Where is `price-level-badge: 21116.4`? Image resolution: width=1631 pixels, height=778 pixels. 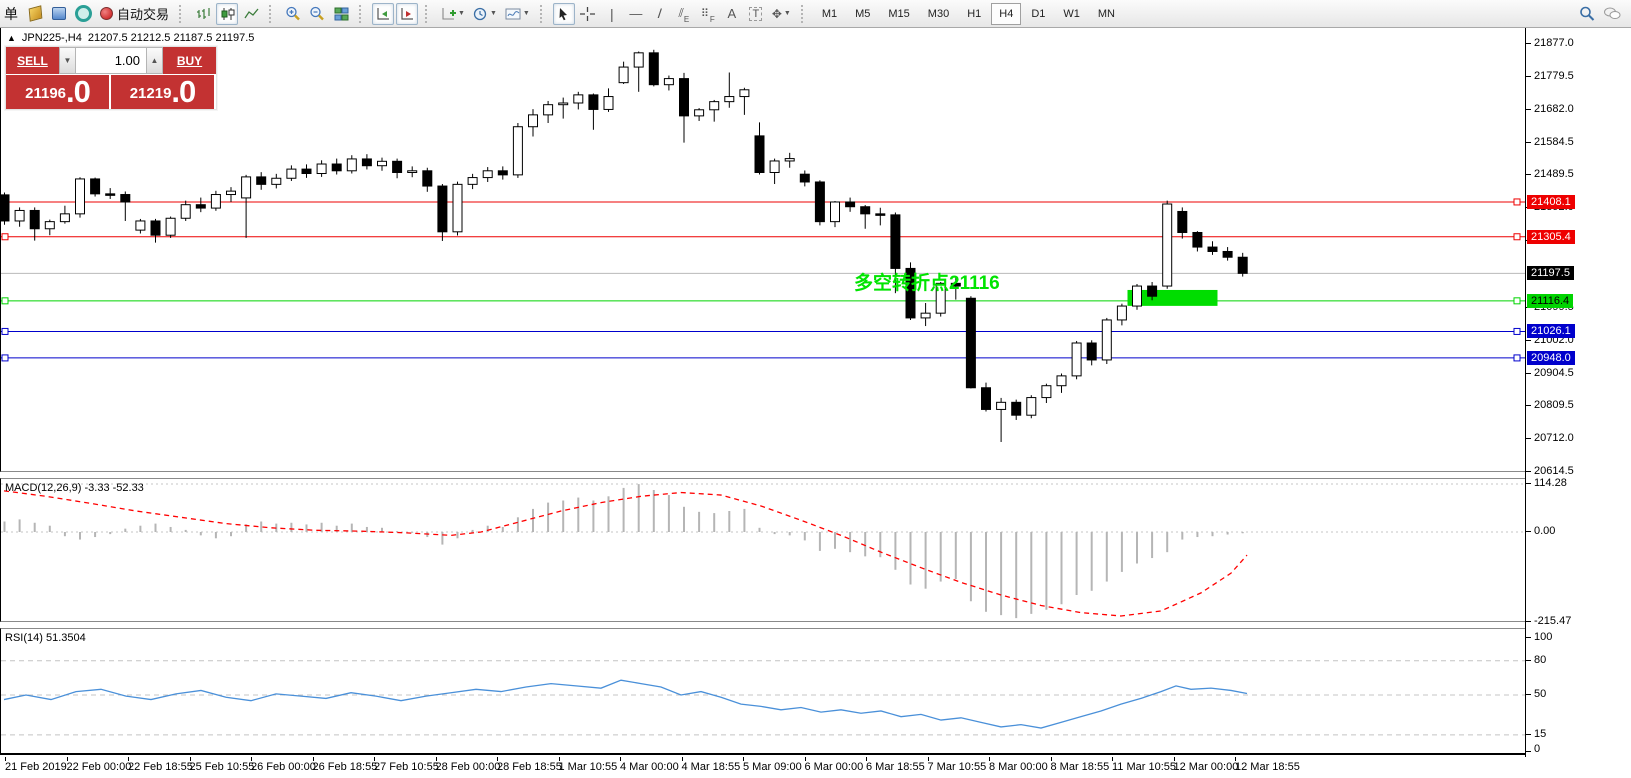
price-level-badge: 21116.4 is located at coordinates (1550, 300).